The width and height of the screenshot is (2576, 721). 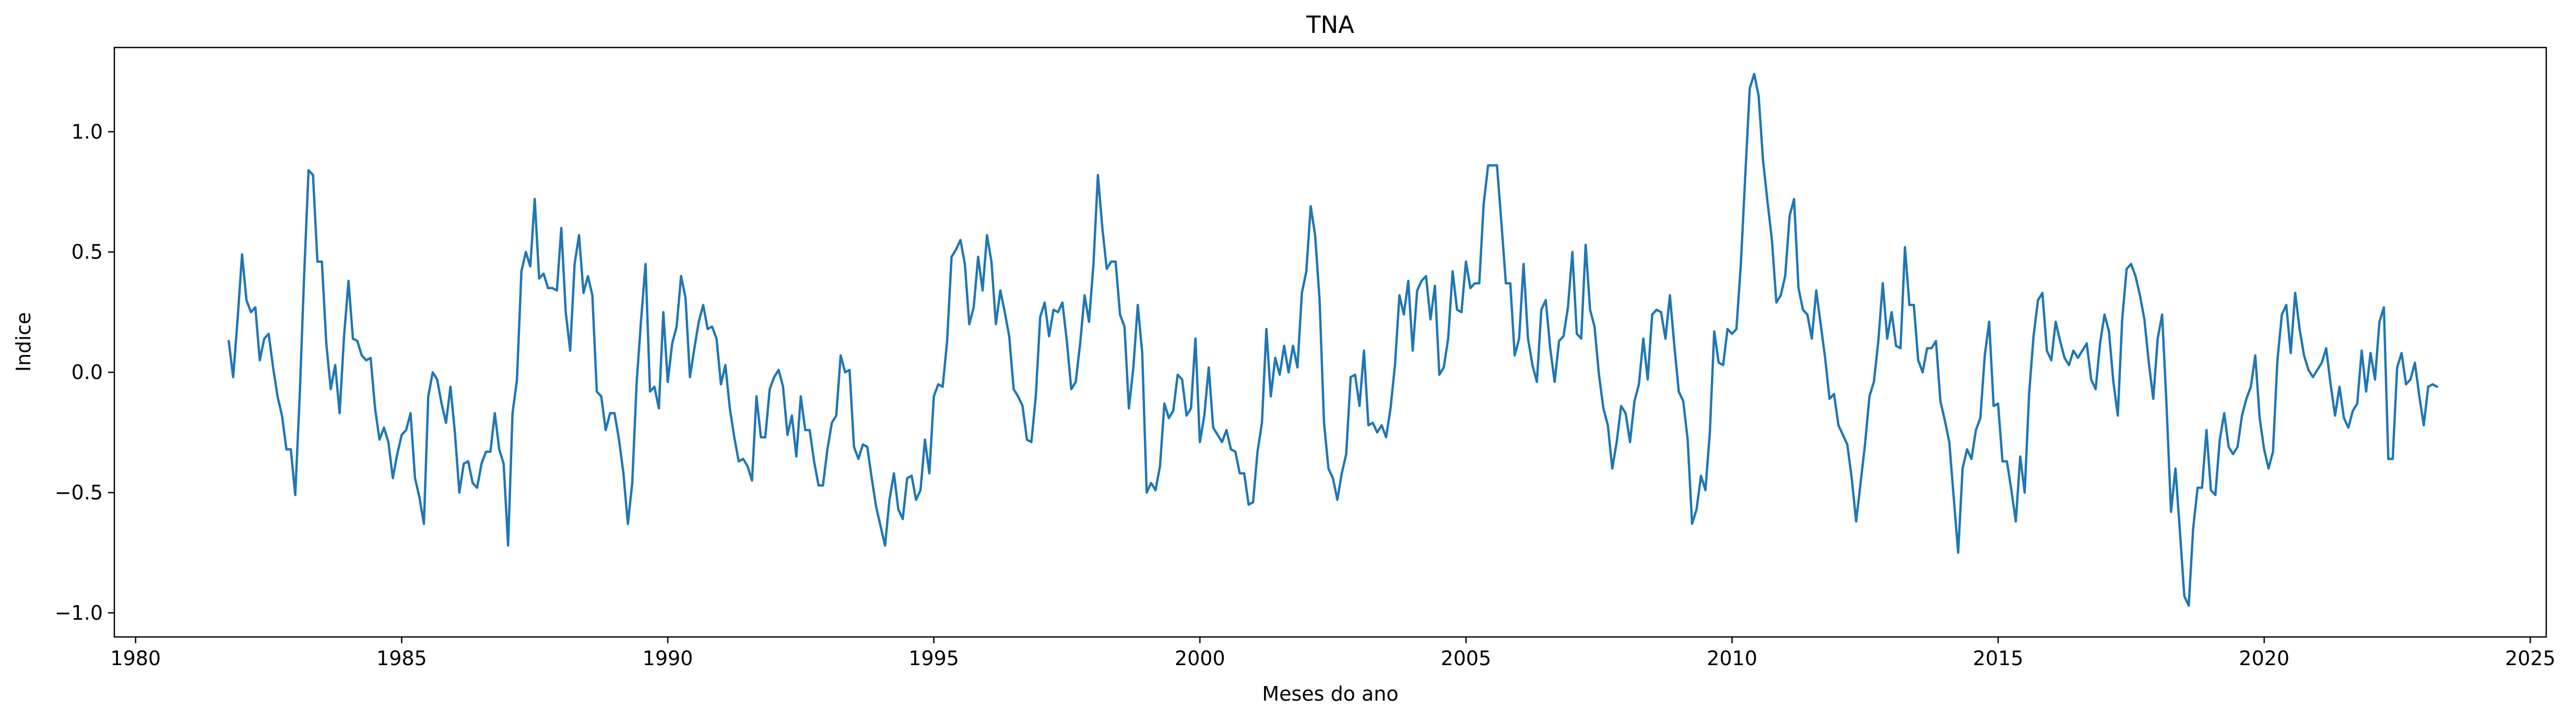 What do you see at coordinates (1200, 659) in the screenshot?
I see `x-tick-label: 2000` at bounding box center [1200, 659].